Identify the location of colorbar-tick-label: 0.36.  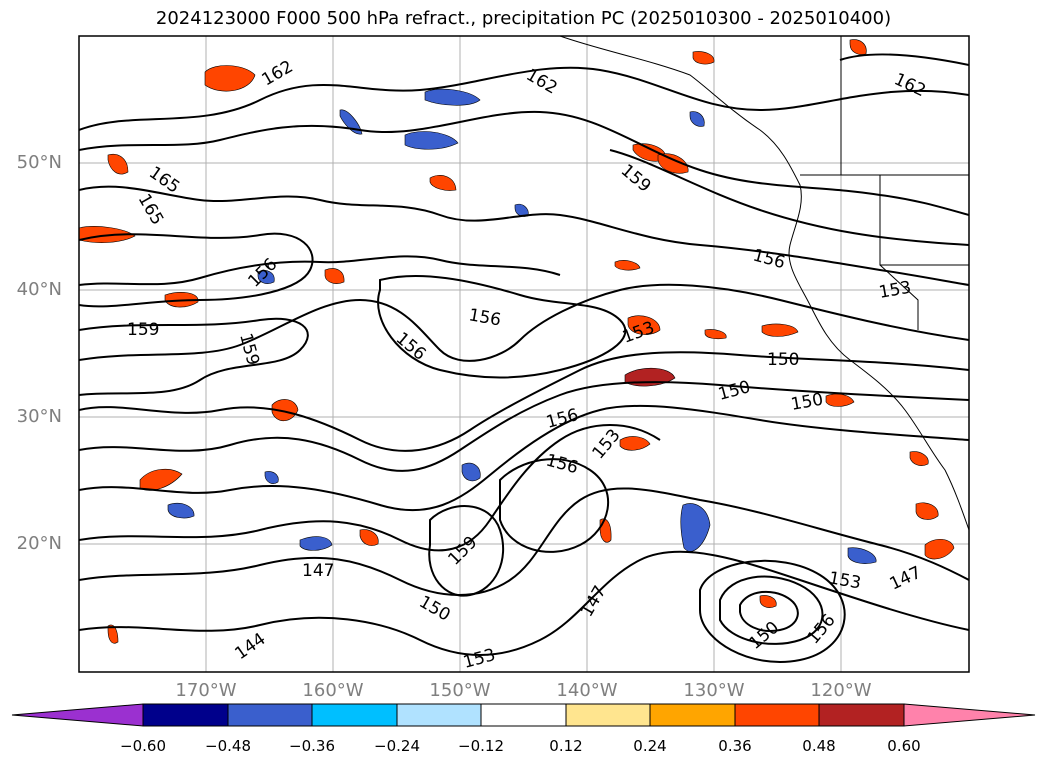
(735, 746).